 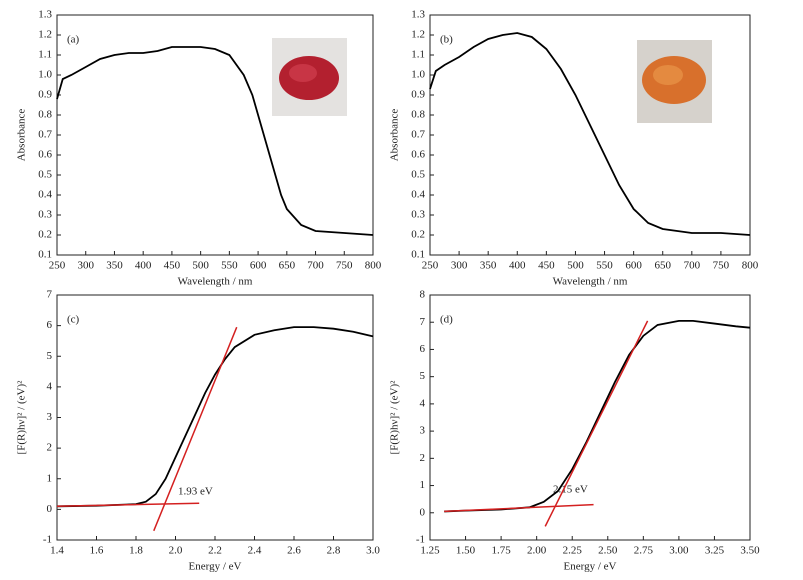 What do you see at coordinates (294, 551) in the screenshot?
I see `x-tick-label: 2.6` at bounding box center [294, 551].